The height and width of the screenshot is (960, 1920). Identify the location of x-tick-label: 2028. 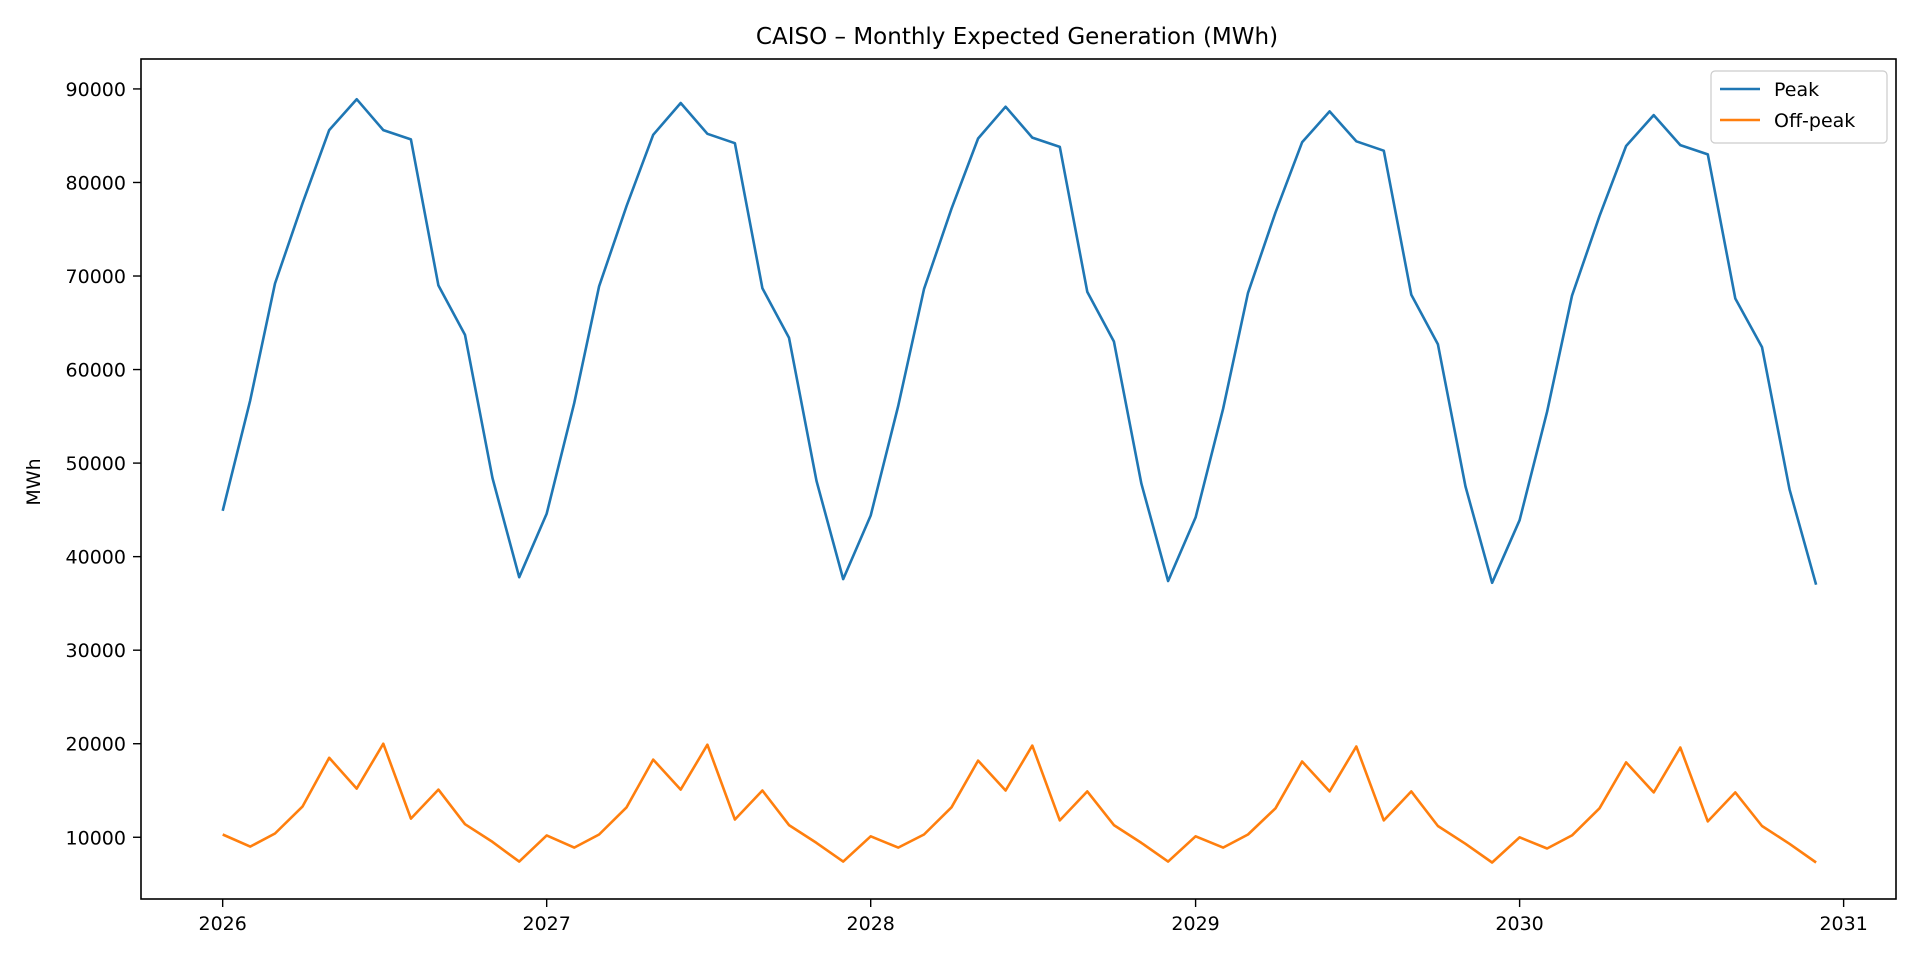
(871, 924).